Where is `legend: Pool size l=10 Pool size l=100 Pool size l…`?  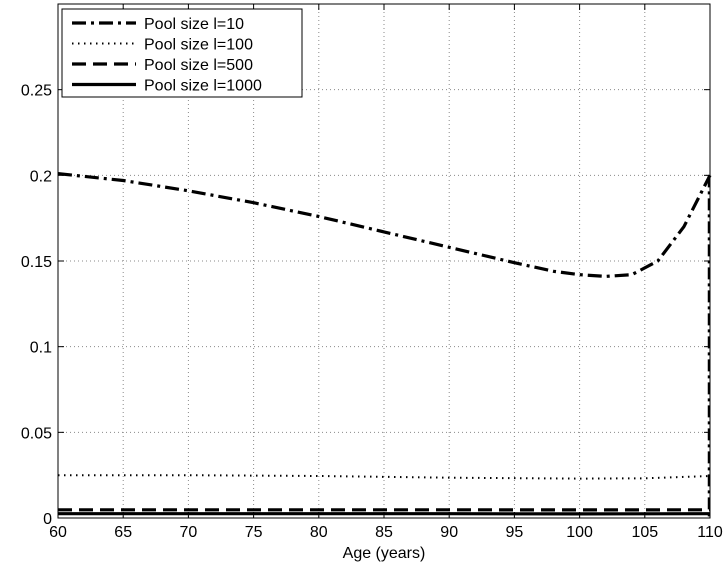
legend: Pool size l=10 Pool size l=100 Pool size l… is located at coordinates (182, 53).